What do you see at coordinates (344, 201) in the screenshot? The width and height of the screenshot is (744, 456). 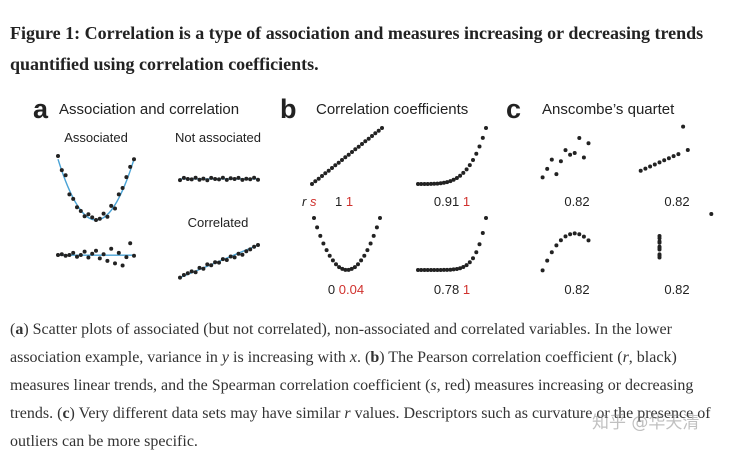 I see `coef-label-linear: 1 1` at bounding box center [344, 201].